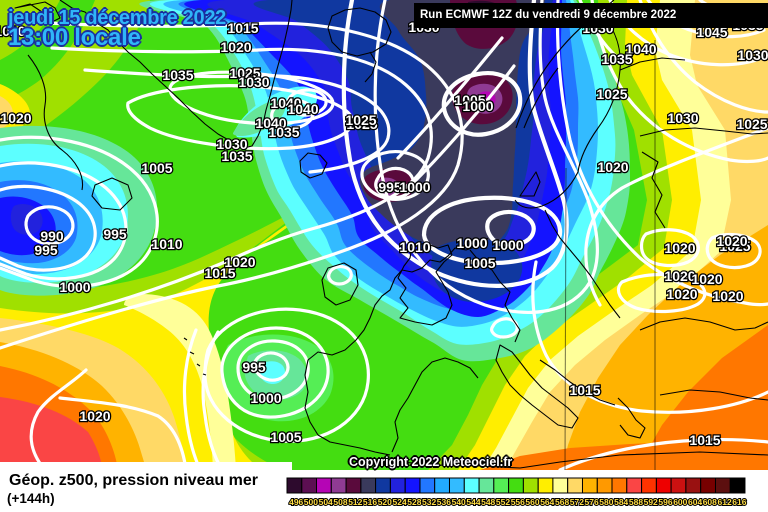  What do you see at coordinates (547, 502) in the screenshot?
I see `svg-text: 564` at bounding box center [547, 502].